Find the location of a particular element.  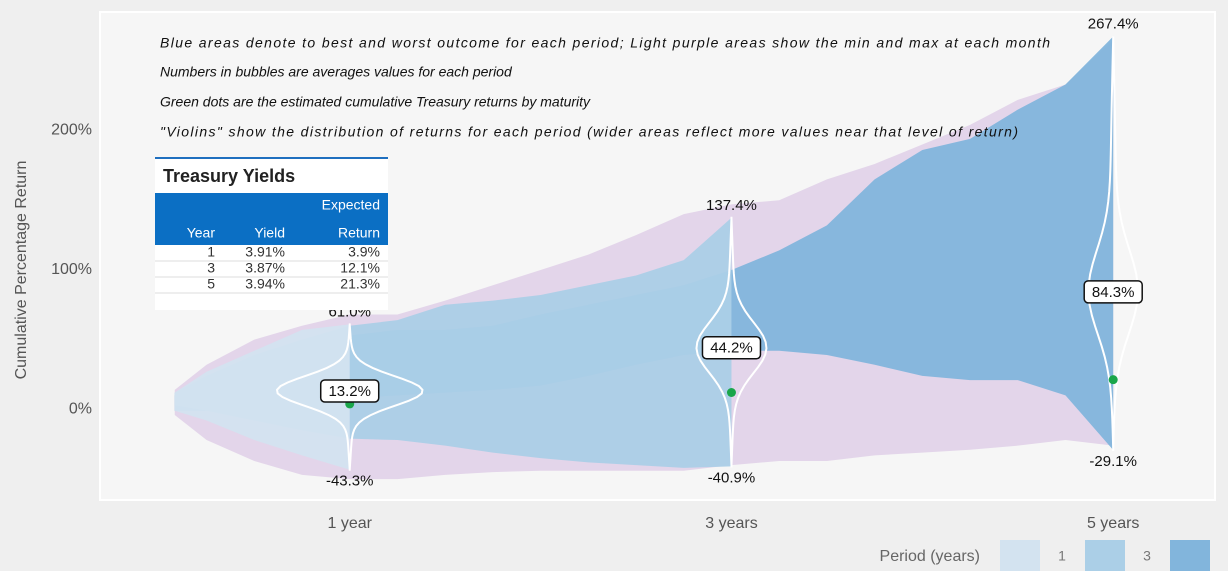

table-header-cell: Yield is located at coordinates (269, 233).